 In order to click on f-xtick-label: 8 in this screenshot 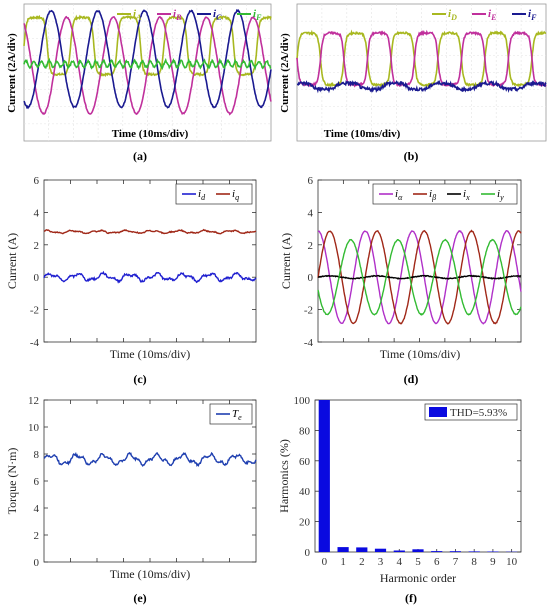, I will do `click(474, 562)`.